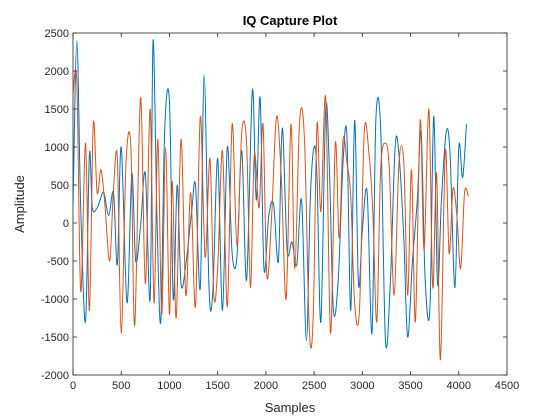  What do you see at coordinates (57, 110) in the screenshot?
I see `y-tick-label: 1500` at bounding box center [57, 110].